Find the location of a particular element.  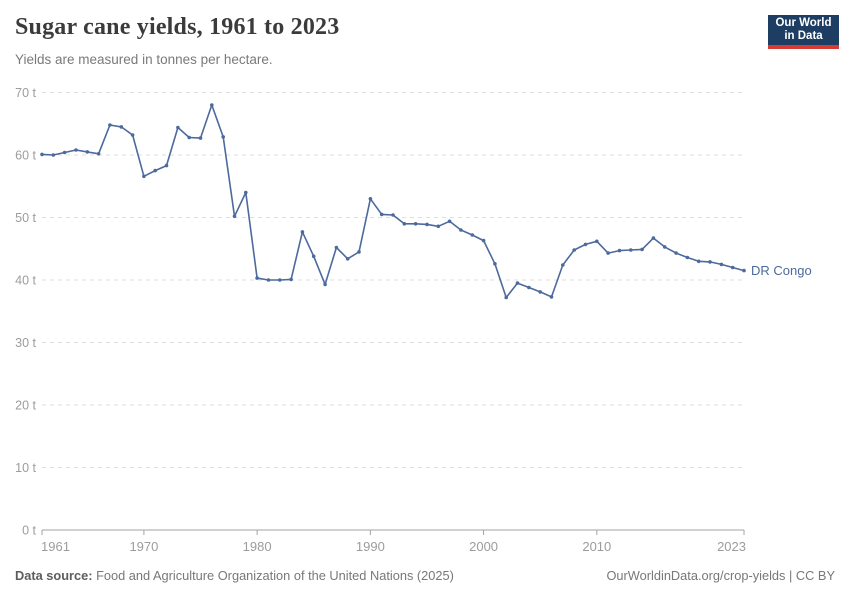

y-tick-label: 50 t is located at coordinates (25, 218).